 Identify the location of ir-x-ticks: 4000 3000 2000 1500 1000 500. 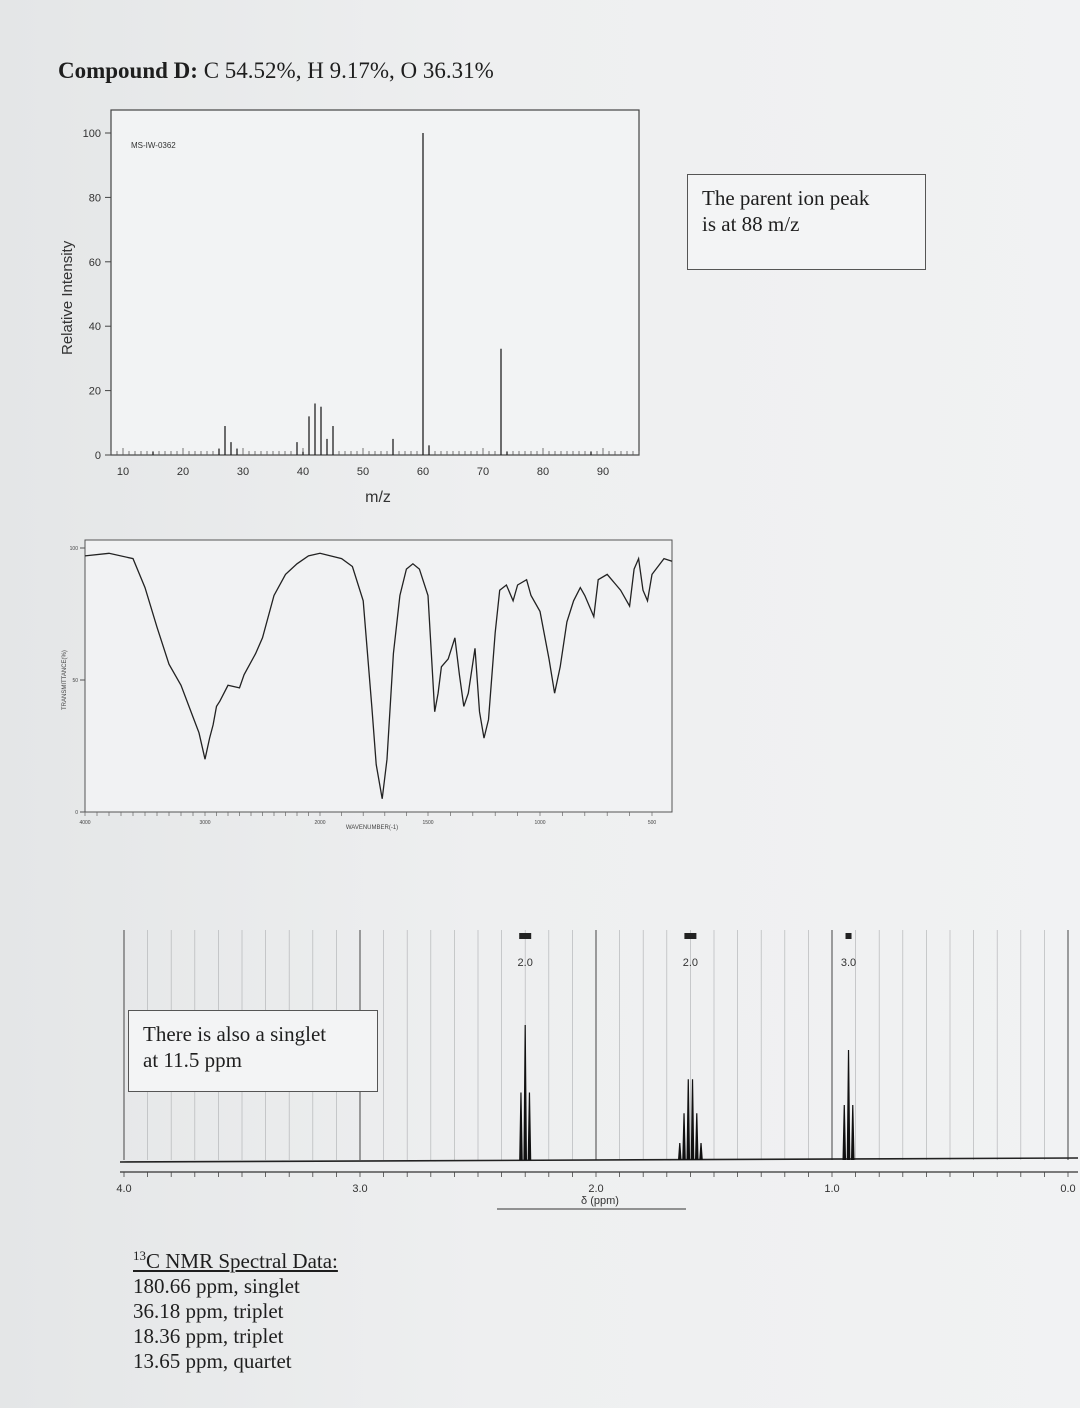
(367, 819).